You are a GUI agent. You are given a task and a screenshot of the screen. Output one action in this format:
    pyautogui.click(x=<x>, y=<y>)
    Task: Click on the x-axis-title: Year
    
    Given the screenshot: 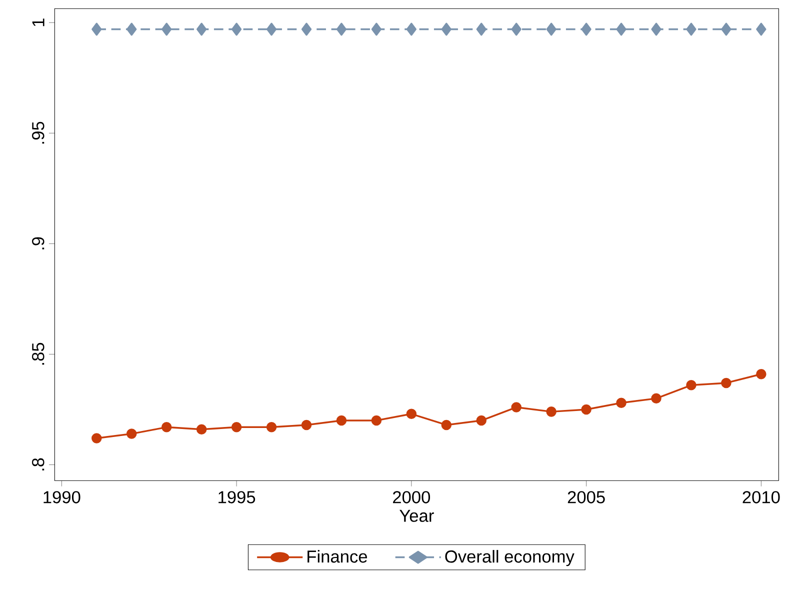 What is the action you would take?
    pyautogui.click(x=417, y=516)
    